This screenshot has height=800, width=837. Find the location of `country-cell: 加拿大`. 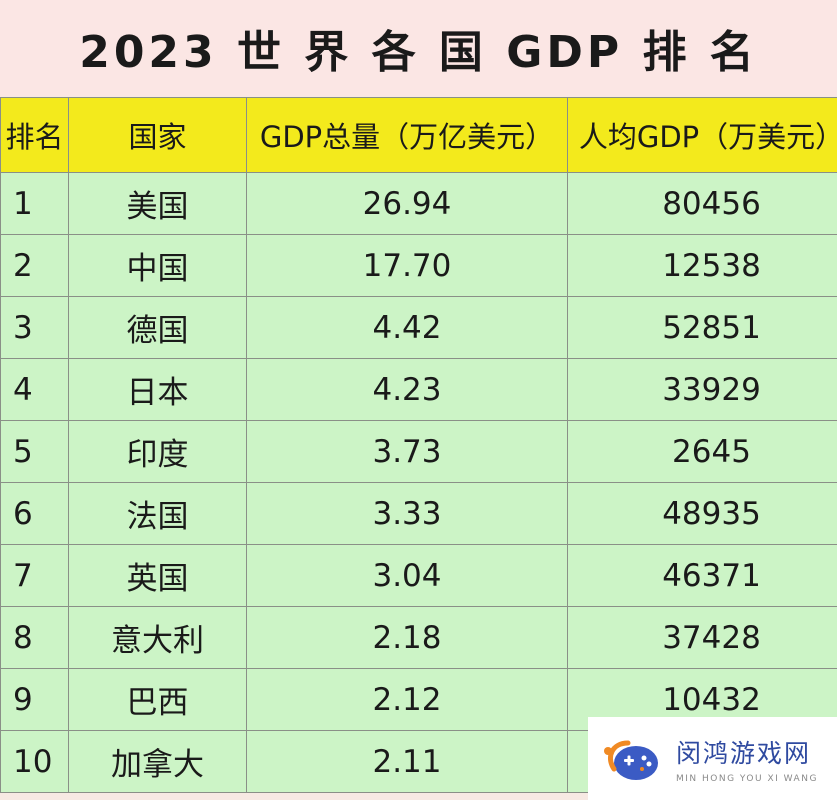

country-cell: 加拿大 is located at coordinates (157, 761).